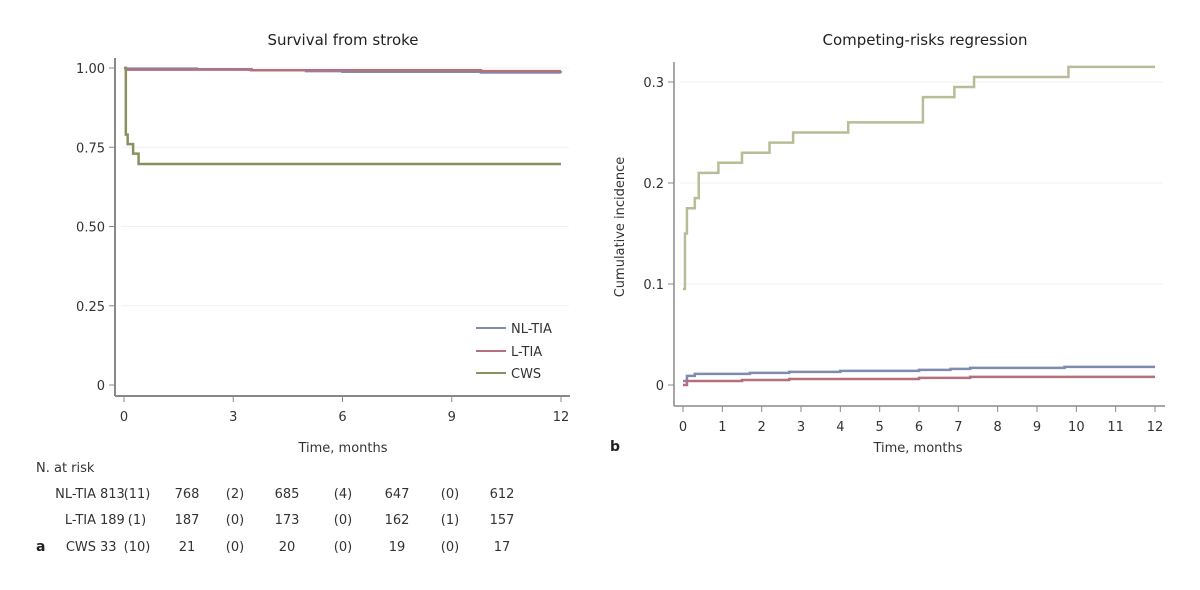  I want to click on y-tick-label: 0.25, so click(90, 307).